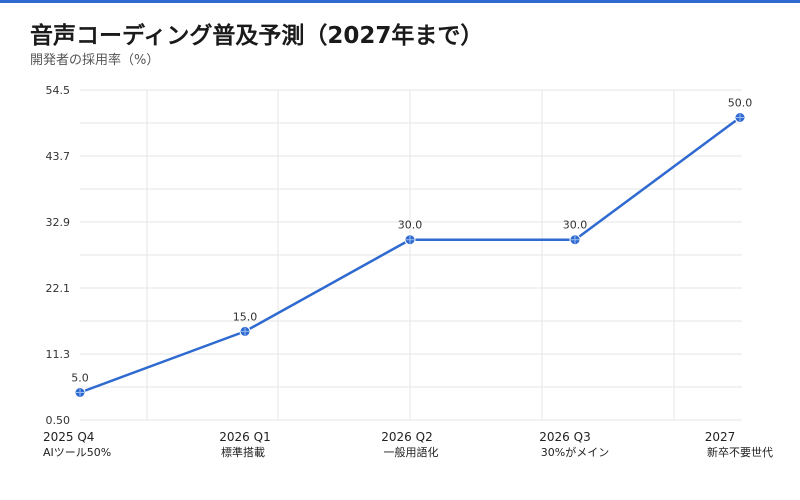 Image resolution: width=800 pixels, height=500 pixels. Describe the element at coordinates (406, 437) in the screenshot. I see `x-tick-label: 2026 Q2` at that location.